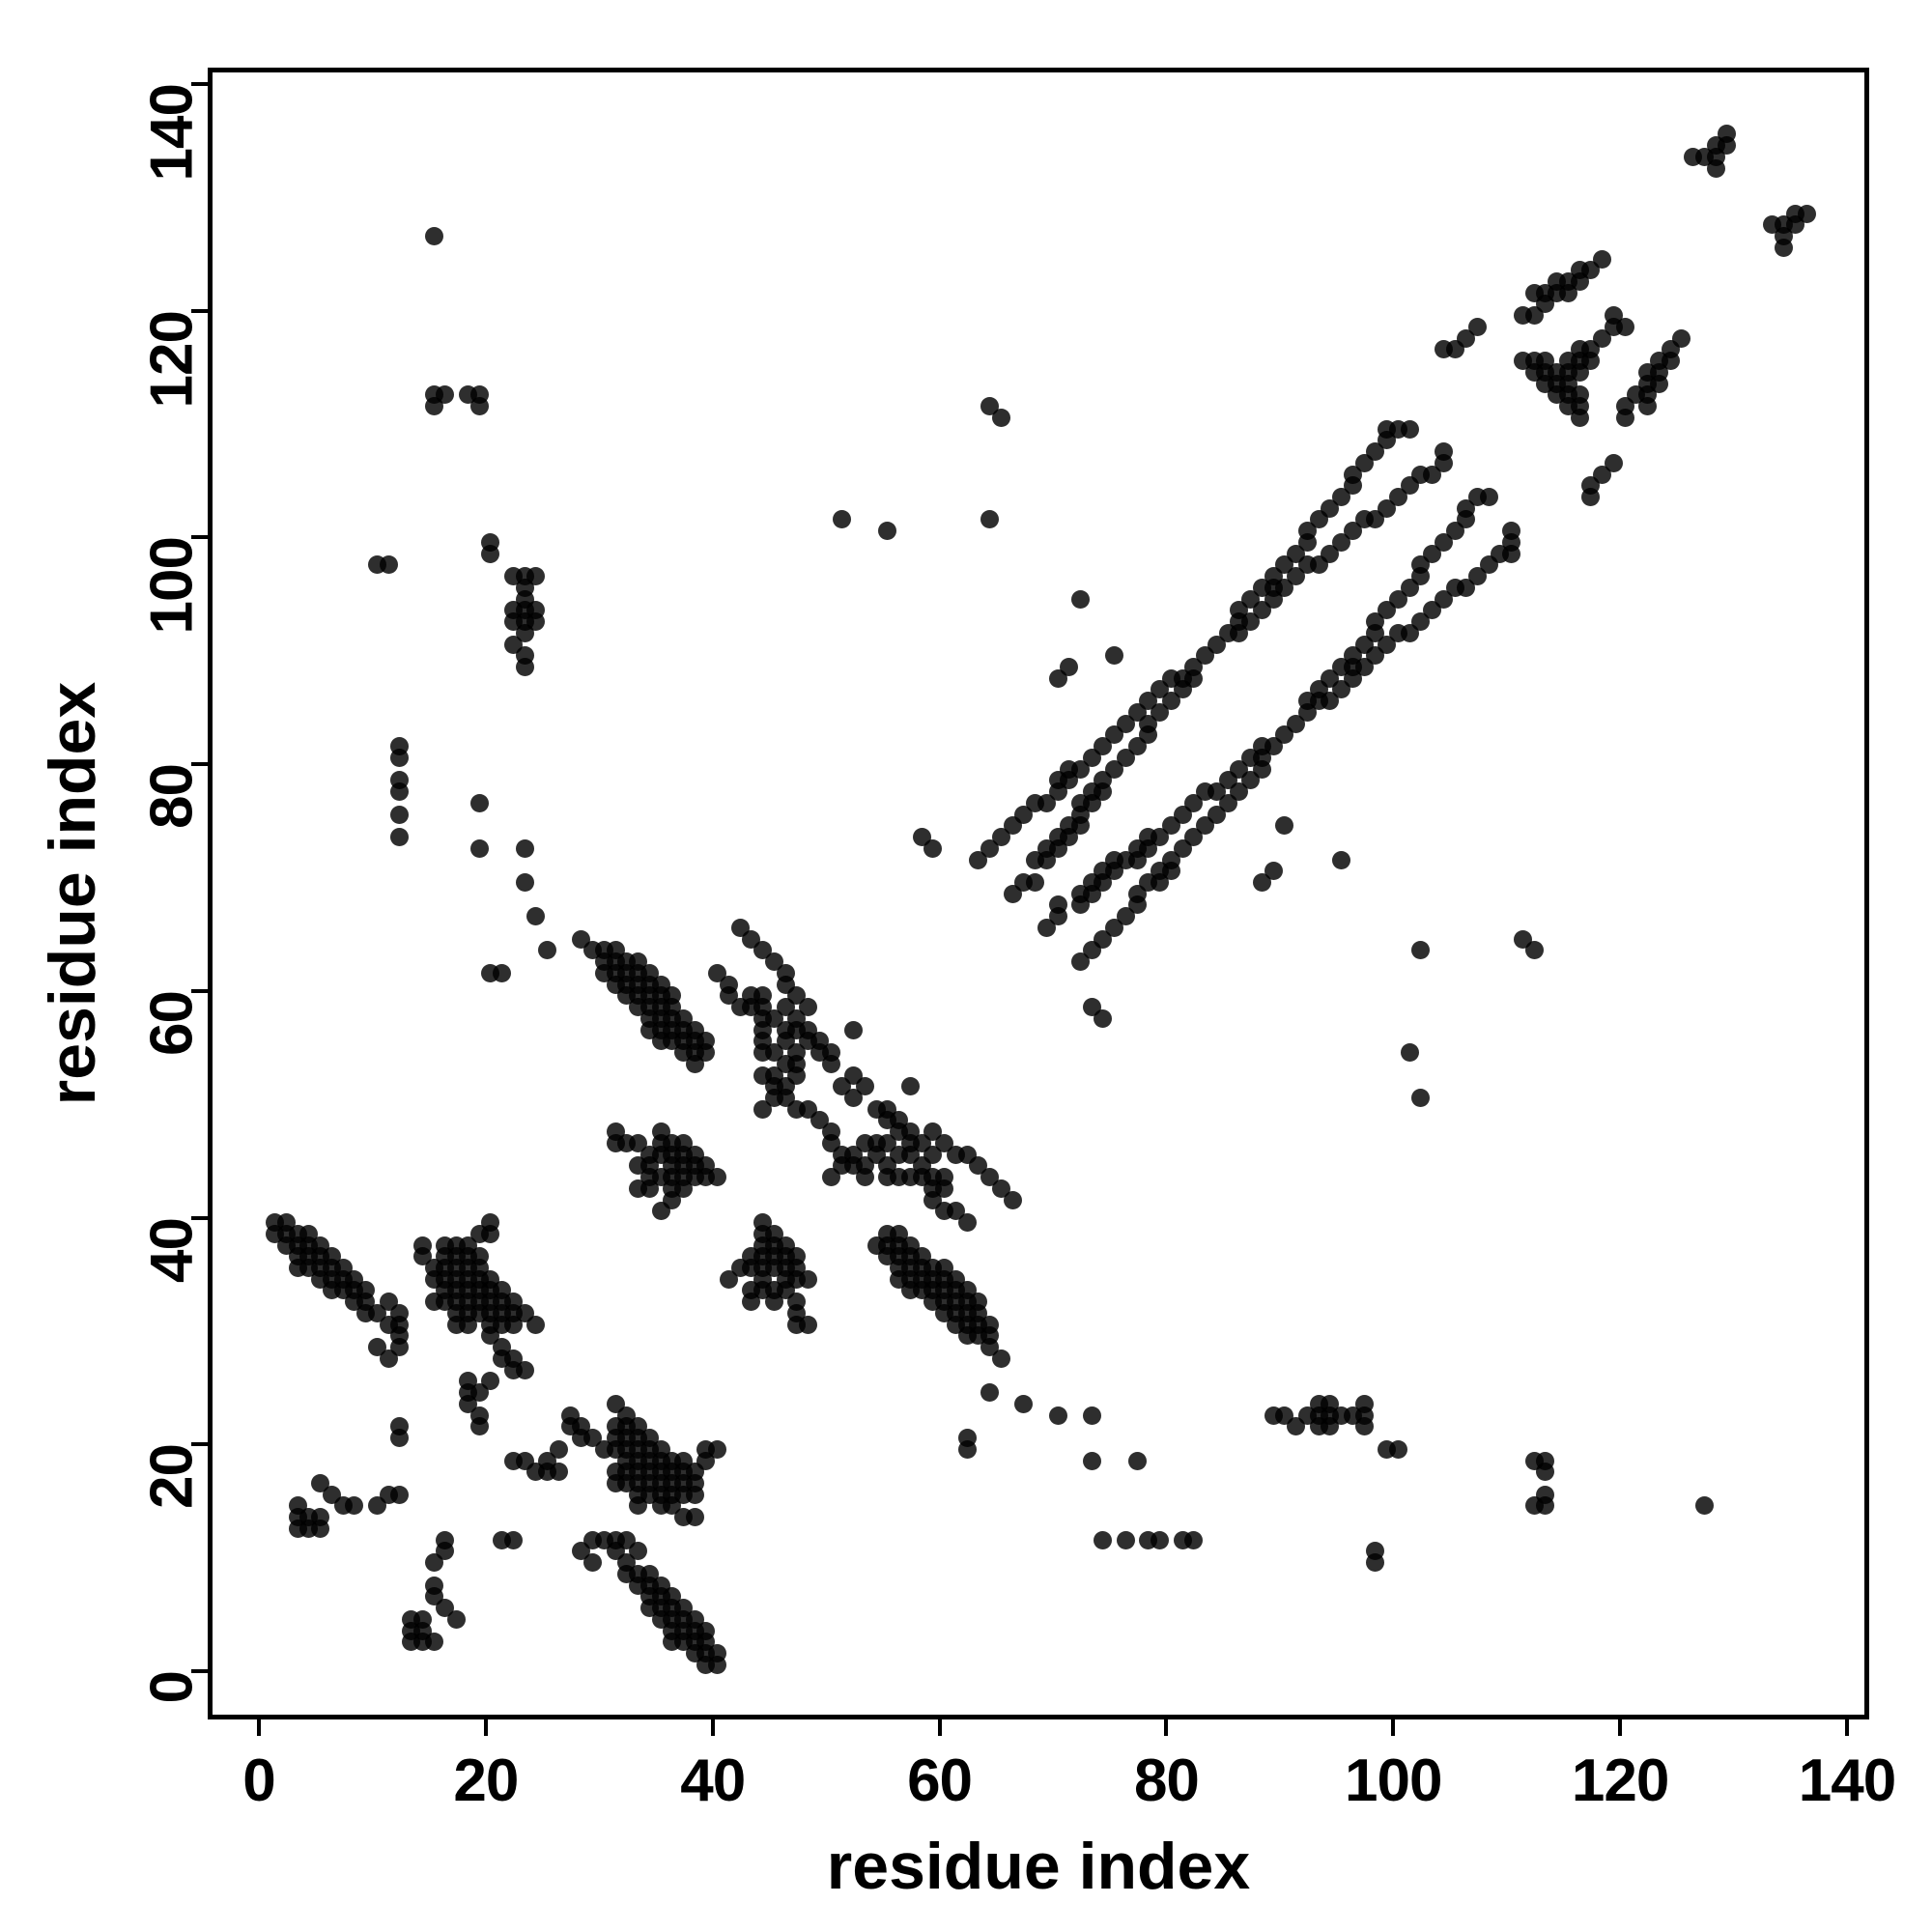  What do you see at coordinates (72, 893) in the screenshot?
I see `y-axis-label: residue index` at bounding box center [72, 893].